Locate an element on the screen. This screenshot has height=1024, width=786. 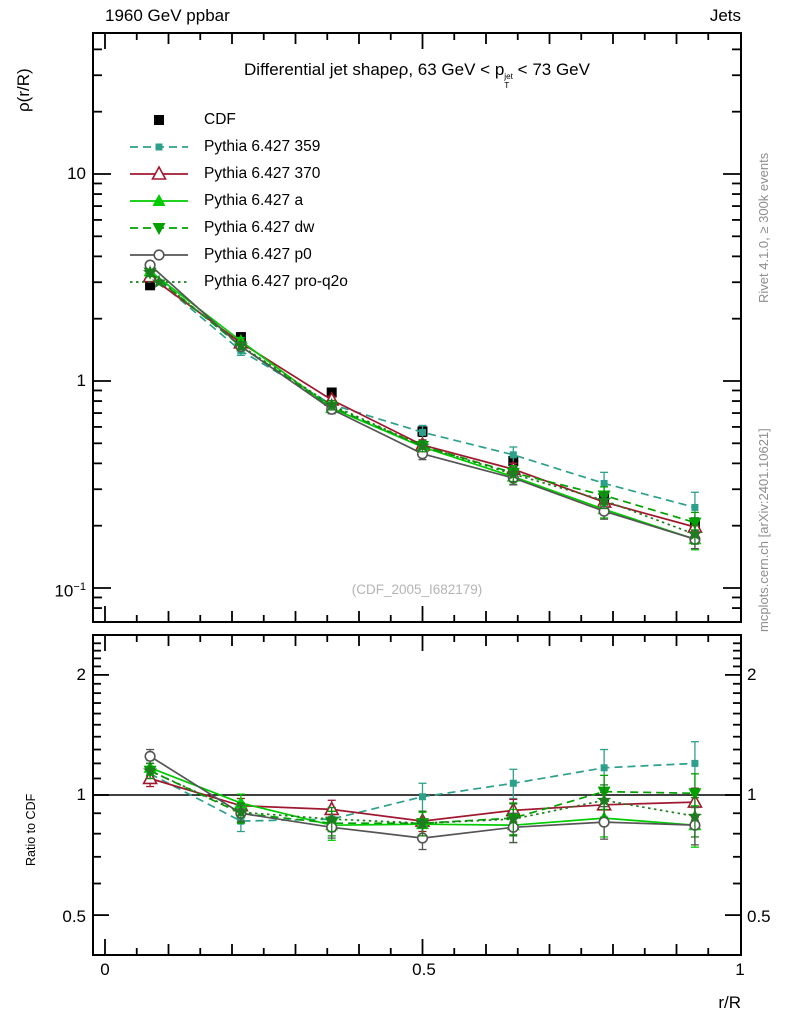
legend-label: Pythia 6.427 p0 is located at coordinates (258, 254).